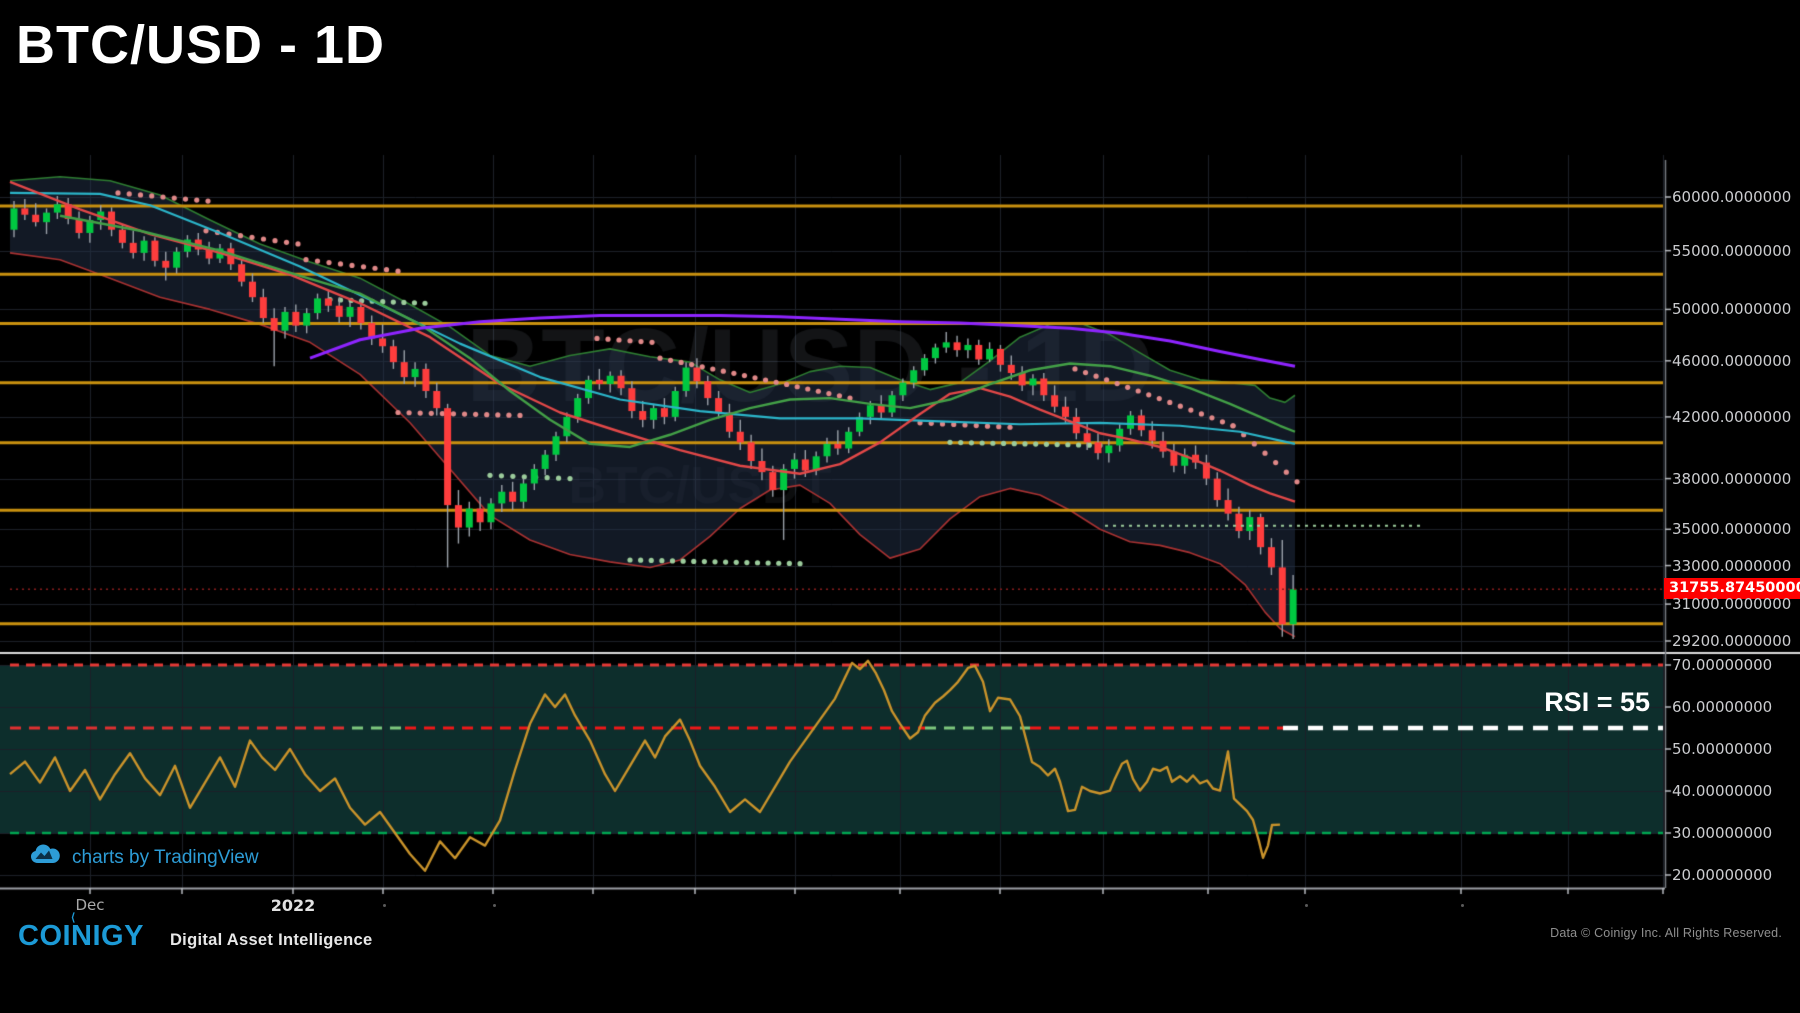 The width and height of the screenshot is (1800, 1013). I want to click on rsi-tick-label: 70.00000000, so click(1722, 665).